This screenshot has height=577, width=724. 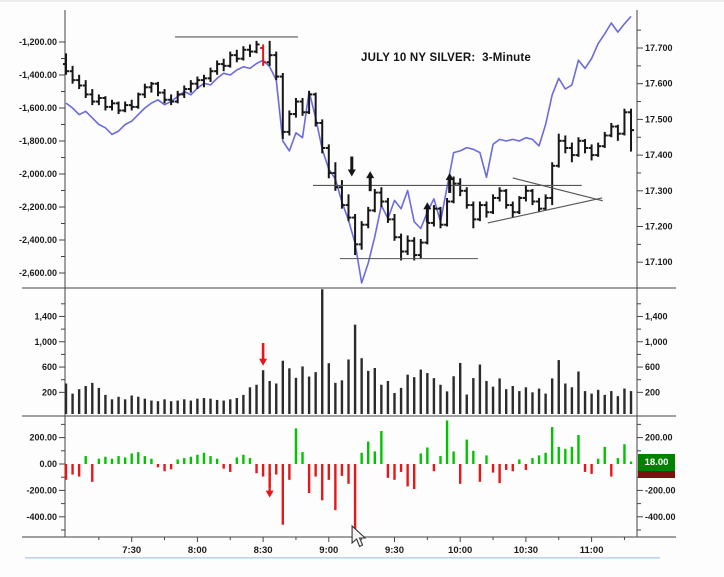 What do you see at coordinates (38, 108) in the screenshot?
I see `svg-text: -1,600.00` at bounding box center [38, 108].